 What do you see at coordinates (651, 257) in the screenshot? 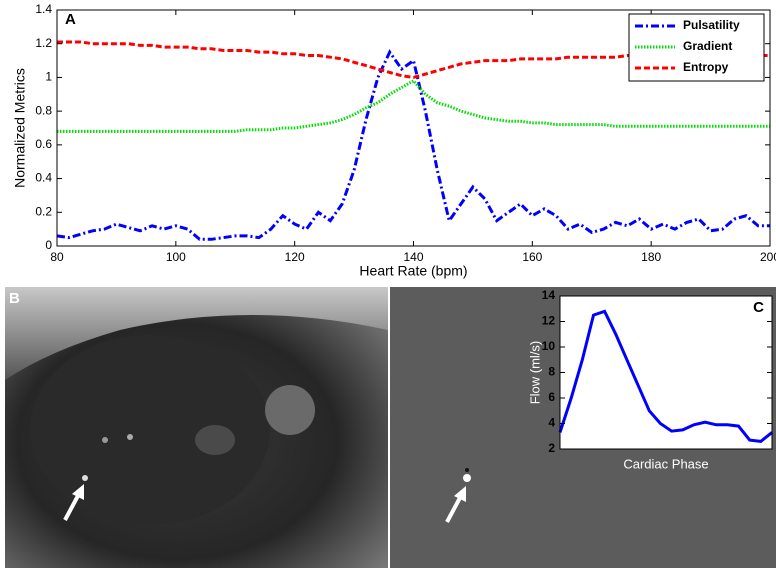
I see `x-tick-label: 180` at bounding box center [651, 257].